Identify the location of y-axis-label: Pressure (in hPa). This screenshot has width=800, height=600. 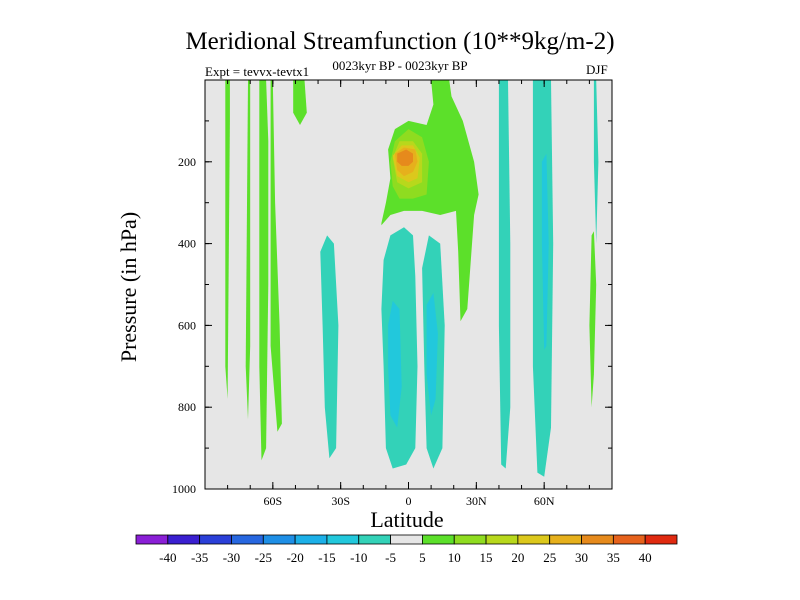
(128, 287).